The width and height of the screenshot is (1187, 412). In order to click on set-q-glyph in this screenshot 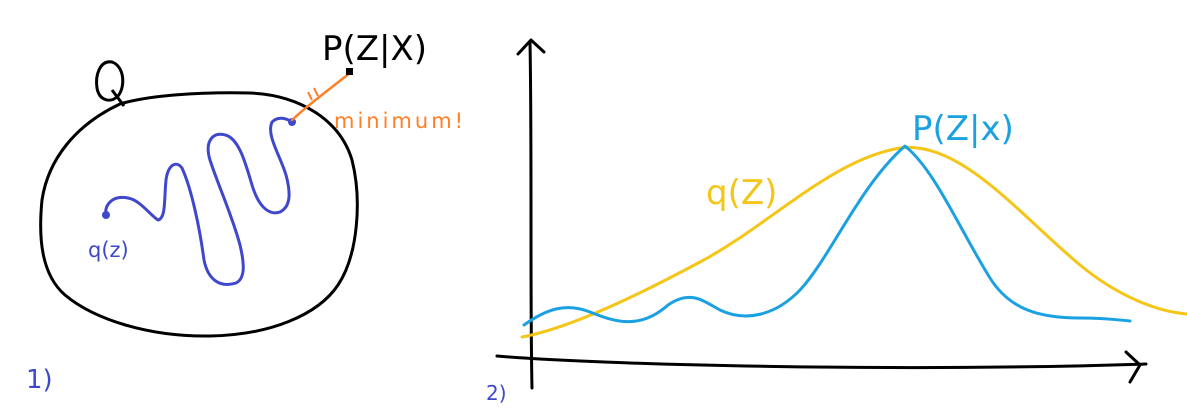, I will do `click(110, 83)`.